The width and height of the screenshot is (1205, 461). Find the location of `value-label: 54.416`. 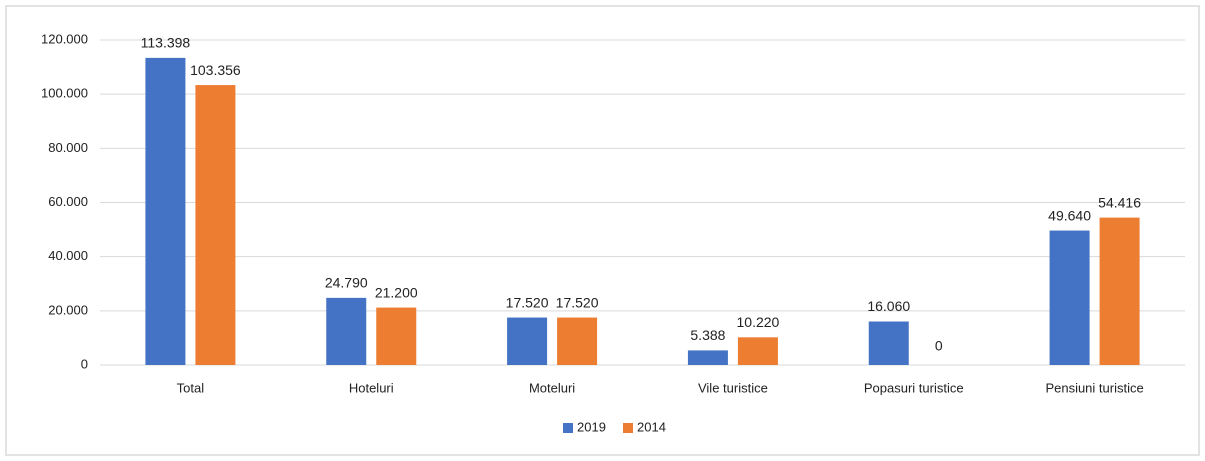

value-label: 54.416 is located at coordinates (1119, 202).